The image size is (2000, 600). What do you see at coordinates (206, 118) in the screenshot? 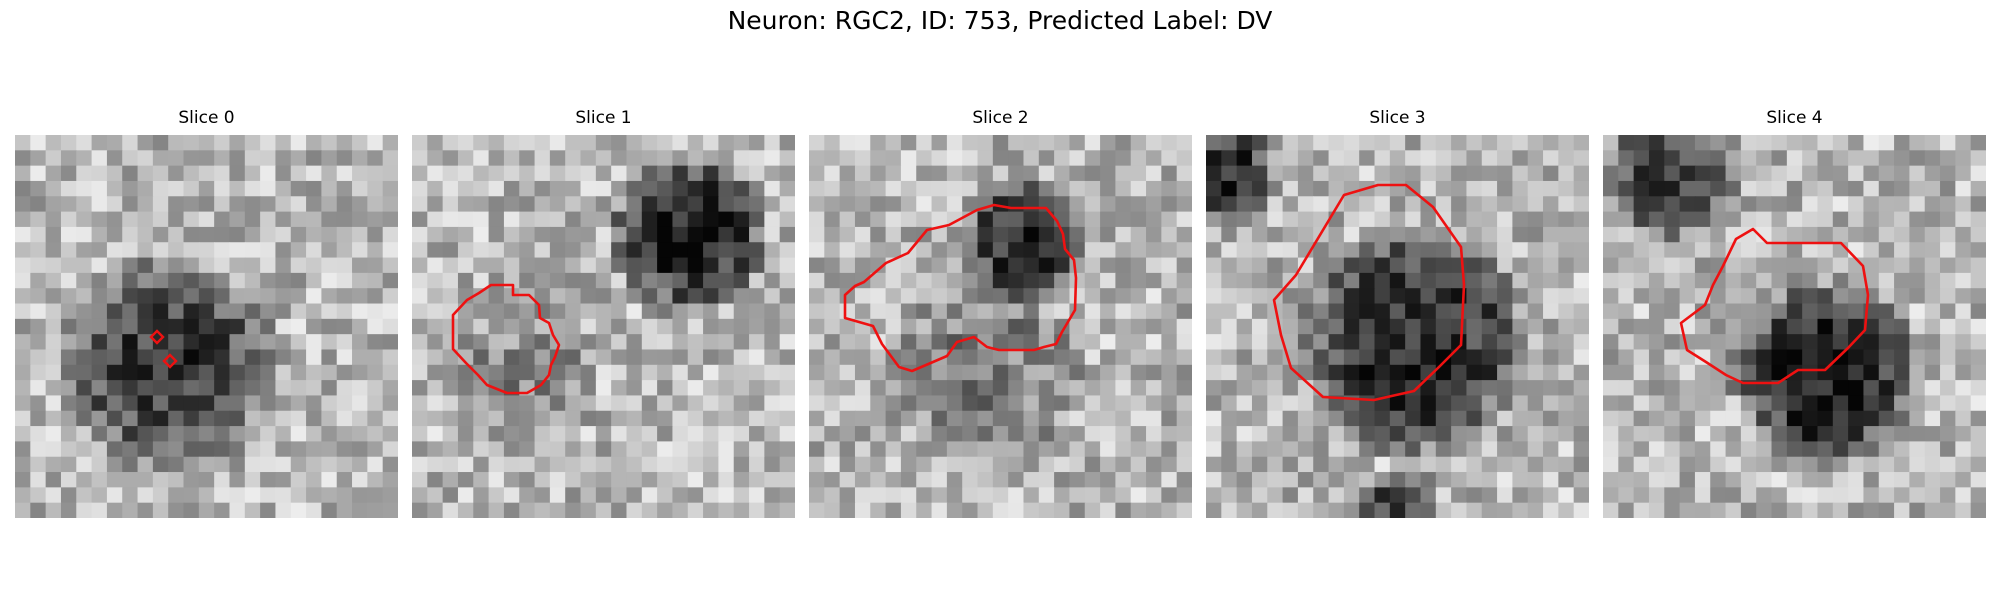
I see `slice-title: Slice 0` at bounding box center [206, 118].